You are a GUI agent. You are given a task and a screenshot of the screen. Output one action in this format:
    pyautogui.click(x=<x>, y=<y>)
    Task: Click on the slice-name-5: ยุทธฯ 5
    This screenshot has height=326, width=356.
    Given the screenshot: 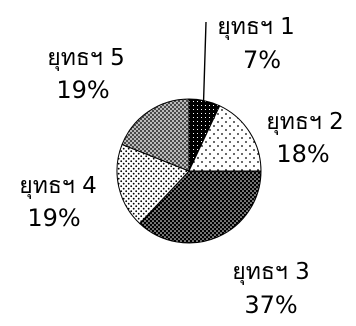 What is the action you would take?
    pyautogui.click(x=86, y=58)
    